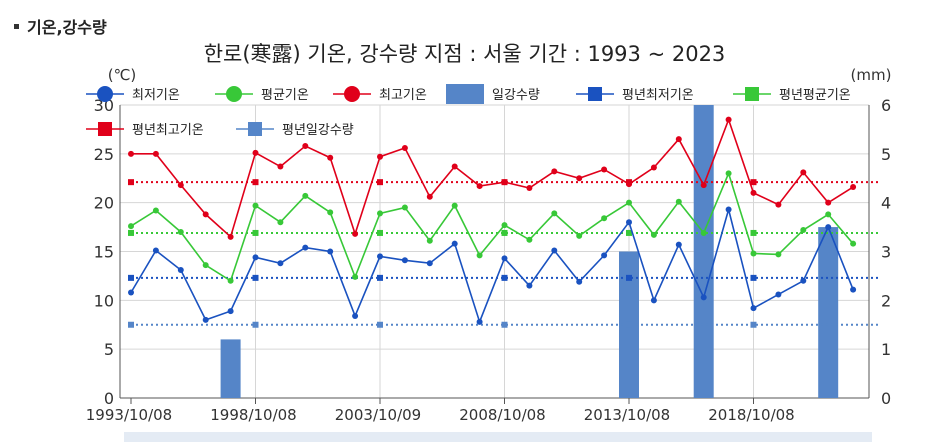  I want to click on precip-bar, so click(828, 312).